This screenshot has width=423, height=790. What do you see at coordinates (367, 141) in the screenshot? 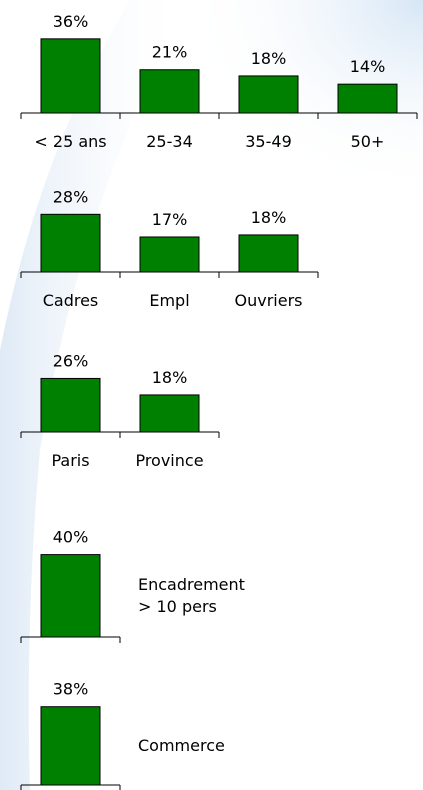
I see `category-label: 50+` at bounding box center [367, 141].